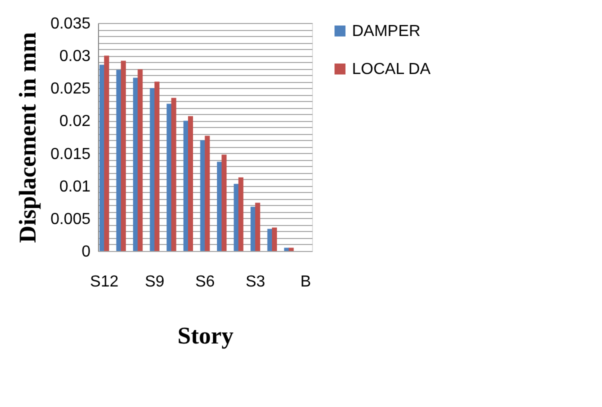 The image size is (602, 407). Describe the element at coordinates (386, 31) in the screenshot. I see `legend-label: DAMPER` at that location.